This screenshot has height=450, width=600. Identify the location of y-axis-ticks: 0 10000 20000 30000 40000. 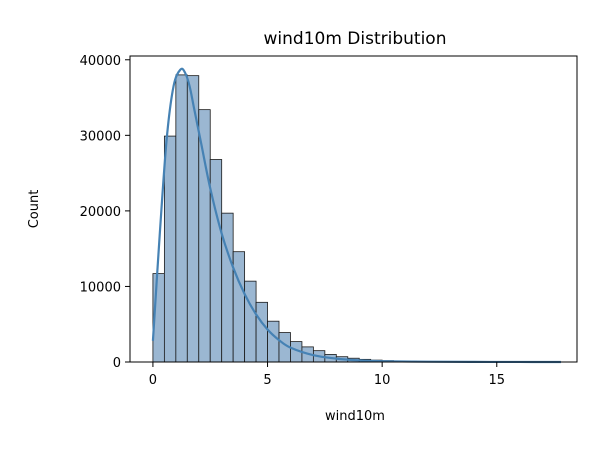
(105, 212).